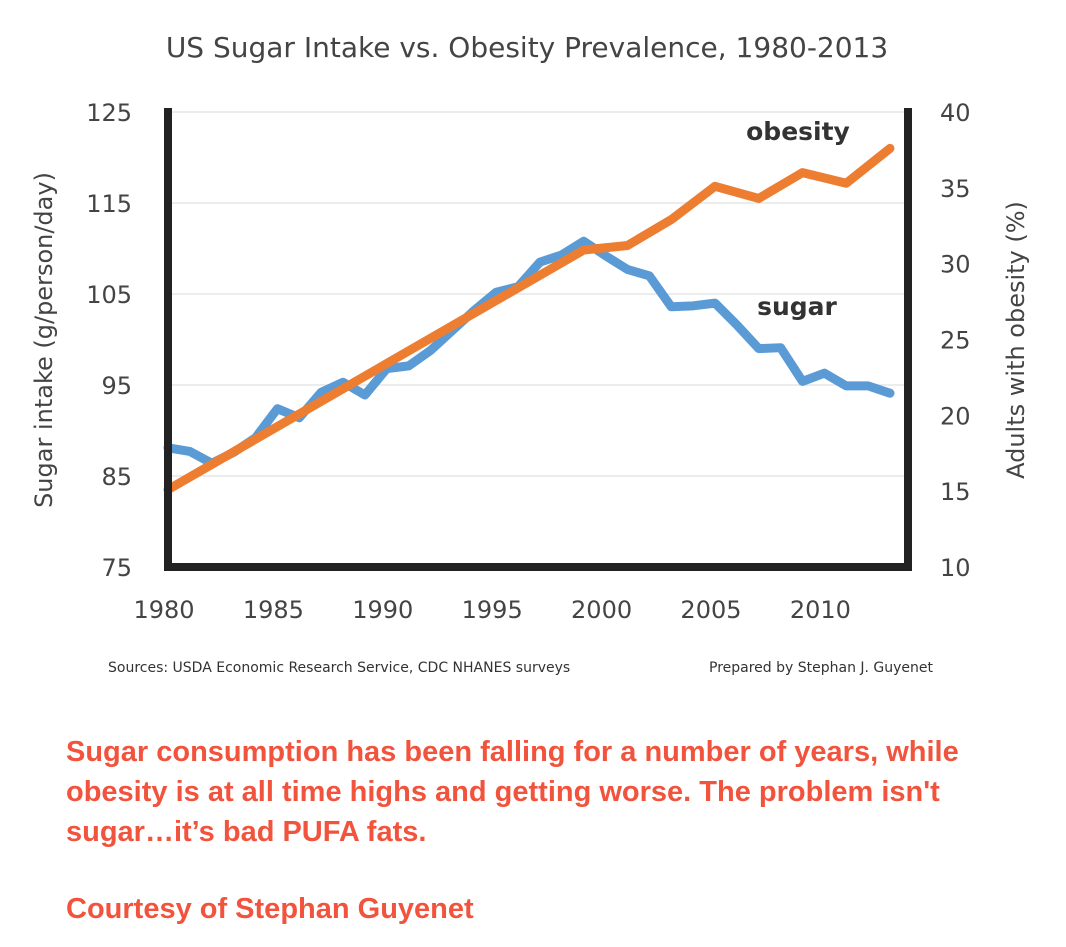  I want to click on y-tick-label: 115, so click(109, 204).